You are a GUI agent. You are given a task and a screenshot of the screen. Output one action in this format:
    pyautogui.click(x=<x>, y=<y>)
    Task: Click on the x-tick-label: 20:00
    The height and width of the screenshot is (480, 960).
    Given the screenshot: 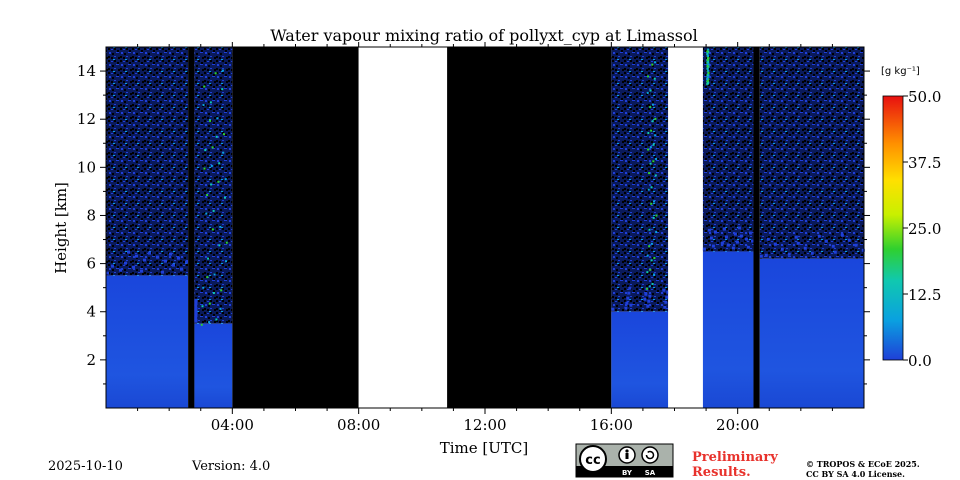 What is the action you would take?
    pyautogui.click(x=737, y=425)
    